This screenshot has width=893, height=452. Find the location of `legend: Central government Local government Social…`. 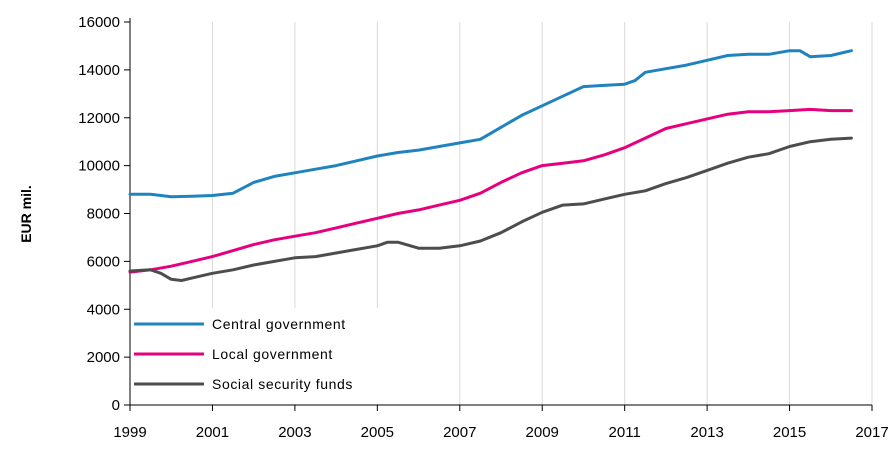

legend: Central government Local government Social… is located at coordinates (277, 356).